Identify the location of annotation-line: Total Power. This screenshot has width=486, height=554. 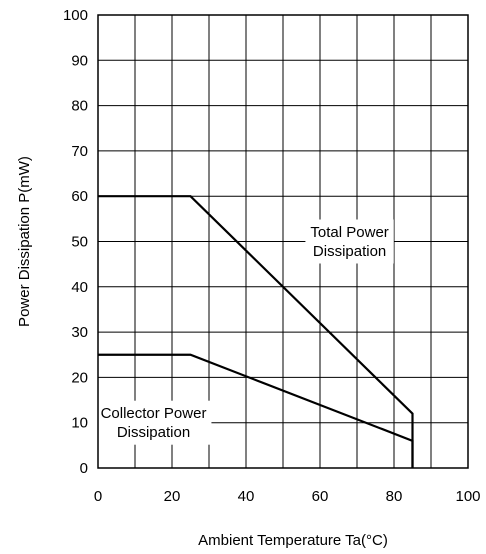
(349, 232).